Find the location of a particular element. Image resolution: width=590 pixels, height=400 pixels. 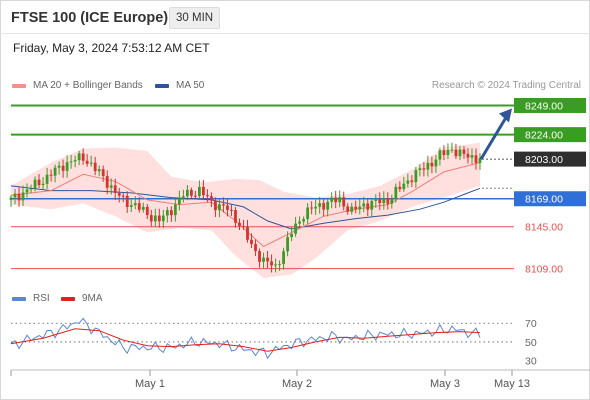

rsi-tick-30: 30 is located at coordinates (531, 362).